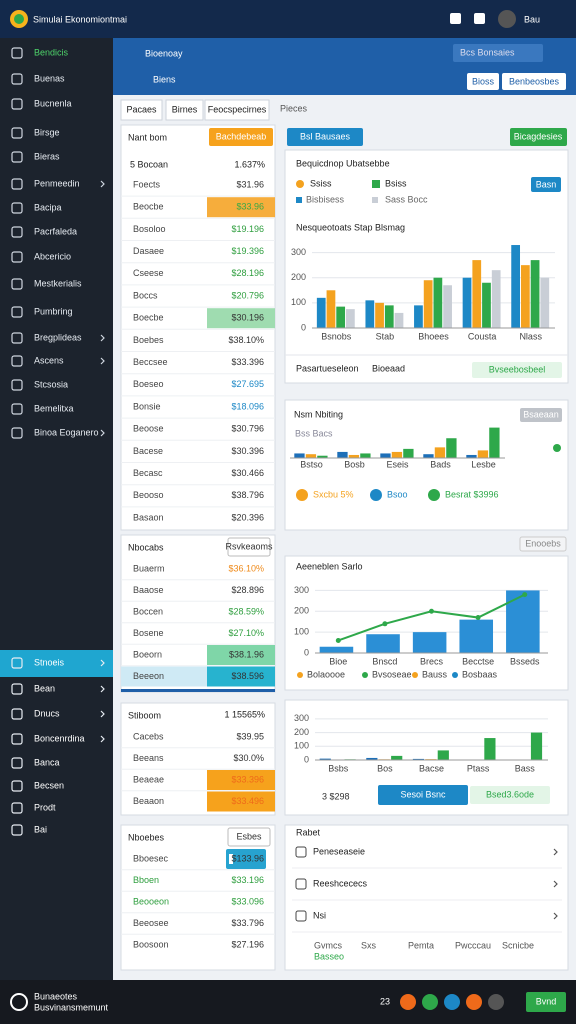 The image size is (576, 1024). I want to click on nav-item: Bemelitxa, so click(54, 408).